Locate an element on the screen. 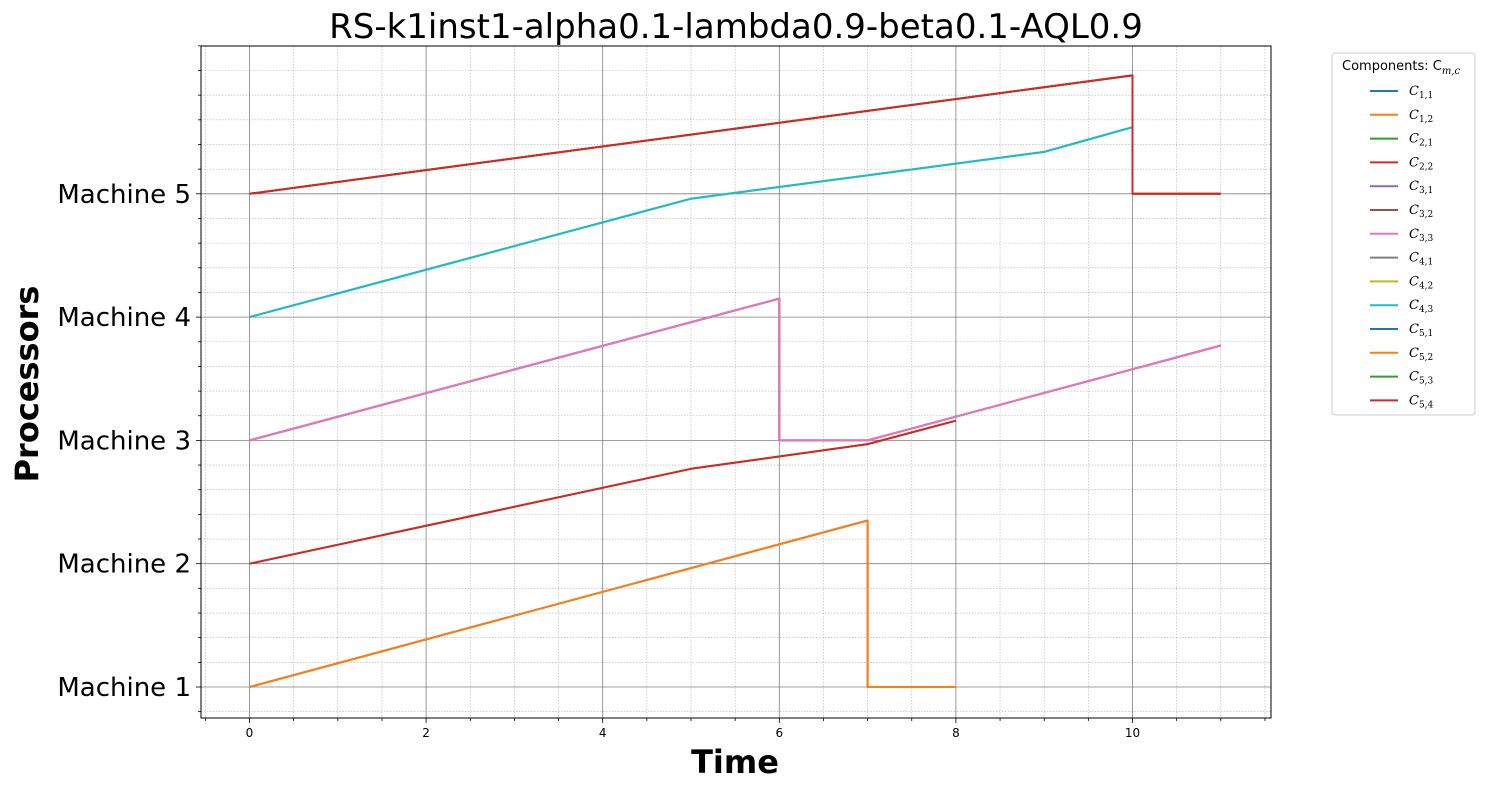 The image size is (1485, 790). legend-box is located at coordinates (1403, 234).